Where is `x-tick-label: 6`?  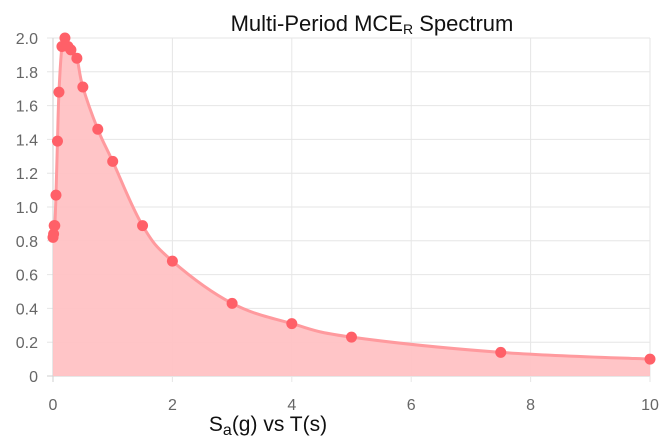
x-tick-label: 6 is located at coordinates (411, 405).